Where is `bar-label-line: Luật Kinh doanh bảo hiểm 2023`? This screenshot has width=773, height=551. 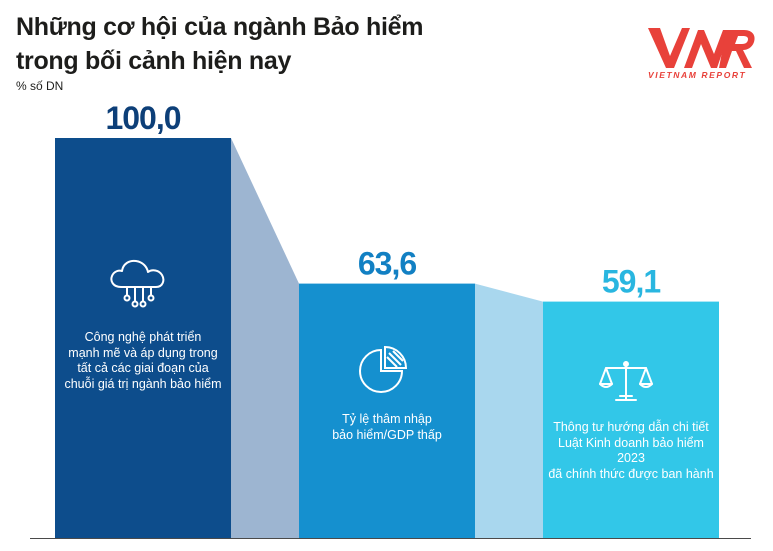
bar-label-line: Luật Kinh doanh bảo hiểm 2023 is located at coordinates (631, 450).